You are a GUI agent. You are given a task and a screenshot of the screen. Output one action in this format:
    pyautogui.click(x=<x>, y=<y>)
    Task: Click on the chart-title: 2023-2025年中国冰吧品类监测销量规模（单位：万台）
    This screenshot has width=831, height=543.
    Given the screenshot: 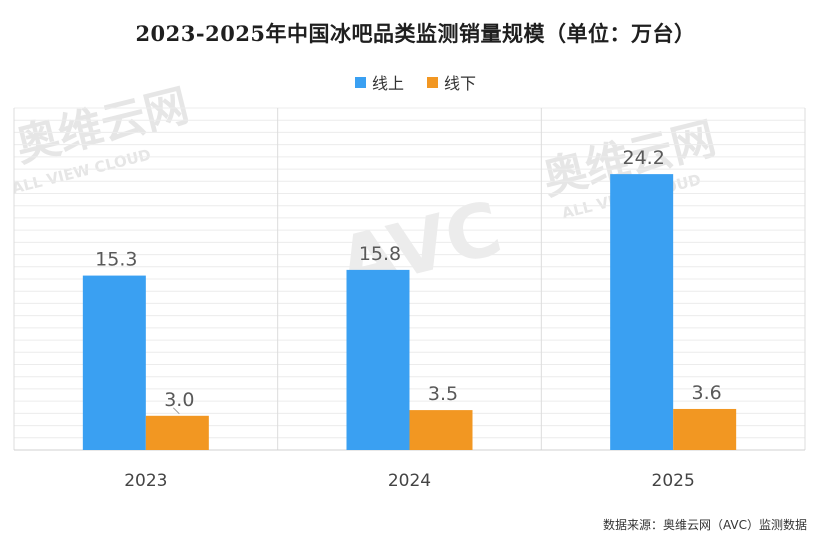 What is the action you would take?
    pyautogui.click(x=415, y=33)
    